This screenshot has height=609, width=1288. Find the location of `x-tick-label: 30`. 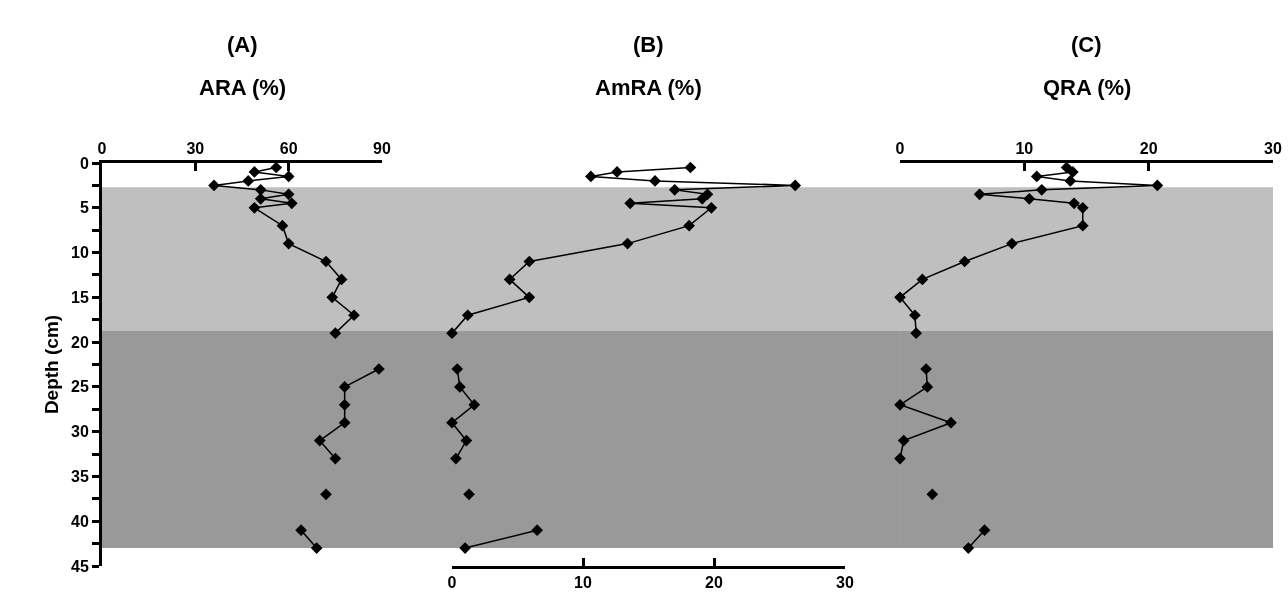

x-tick-label: 30 is located at coordinates (845, 583).